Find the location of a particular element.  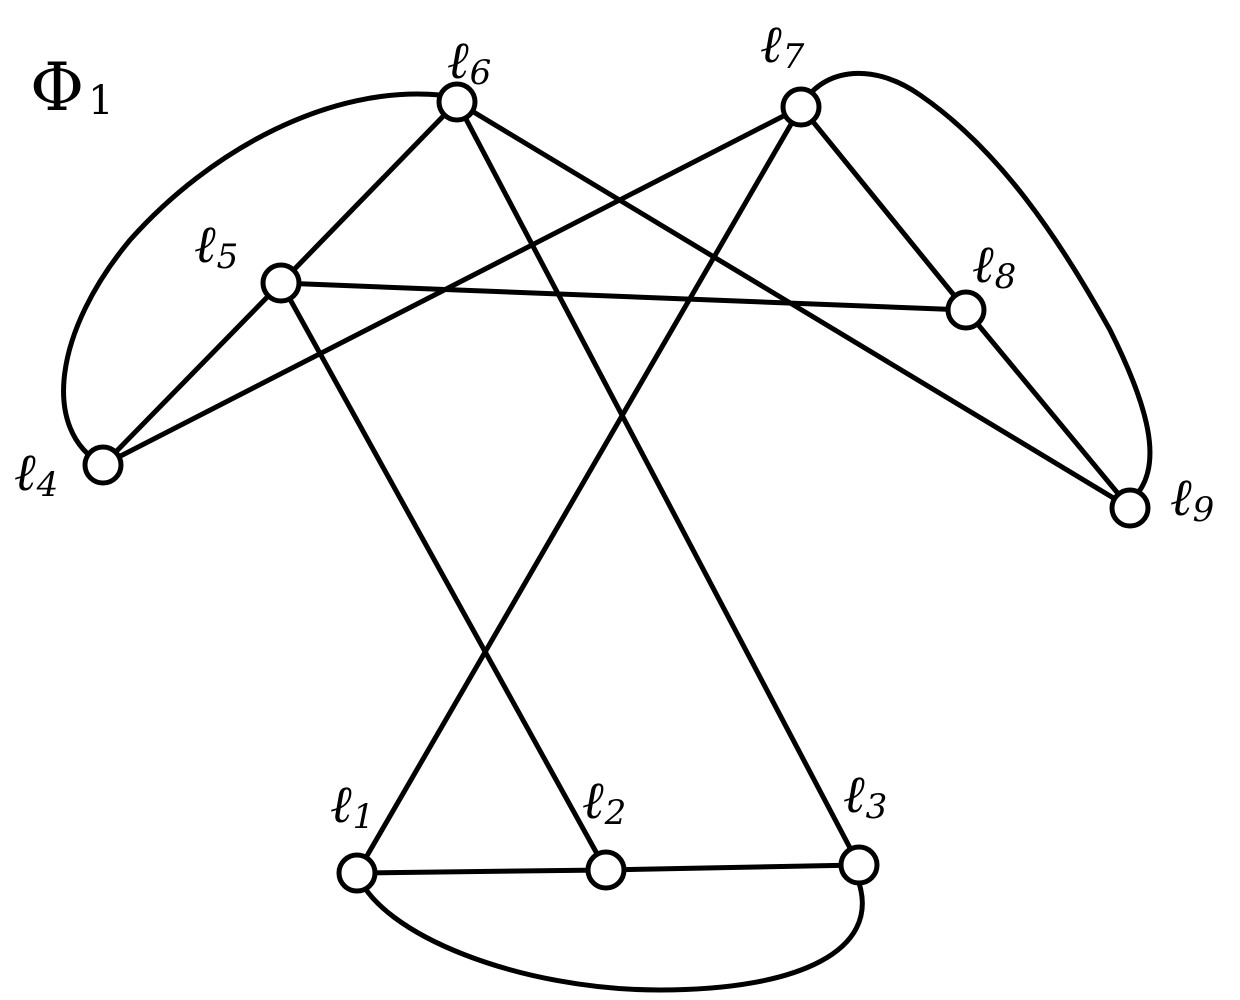

node-l6 is located at coordinates (457, 102).